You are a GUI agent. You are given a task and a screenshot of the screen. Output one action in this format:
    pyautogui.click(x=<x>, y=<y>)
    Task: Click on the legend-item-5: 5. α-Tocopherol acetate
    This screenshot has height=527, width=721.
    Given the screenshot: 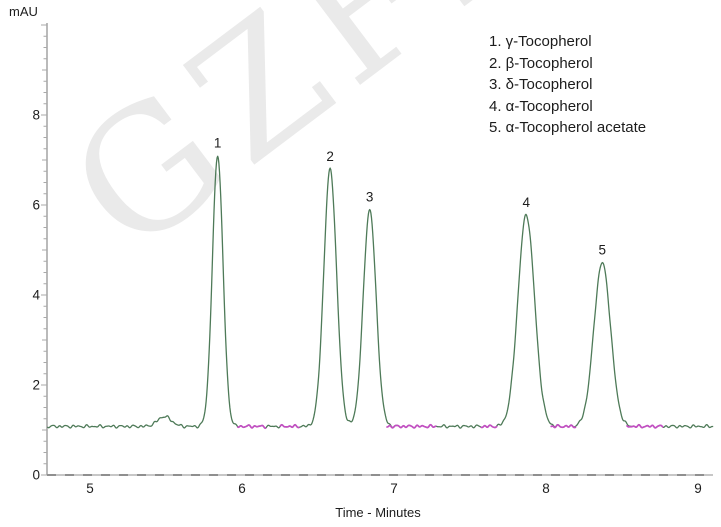 What is the action you would take?
    pyautogui.click(x=568, y=127)
    